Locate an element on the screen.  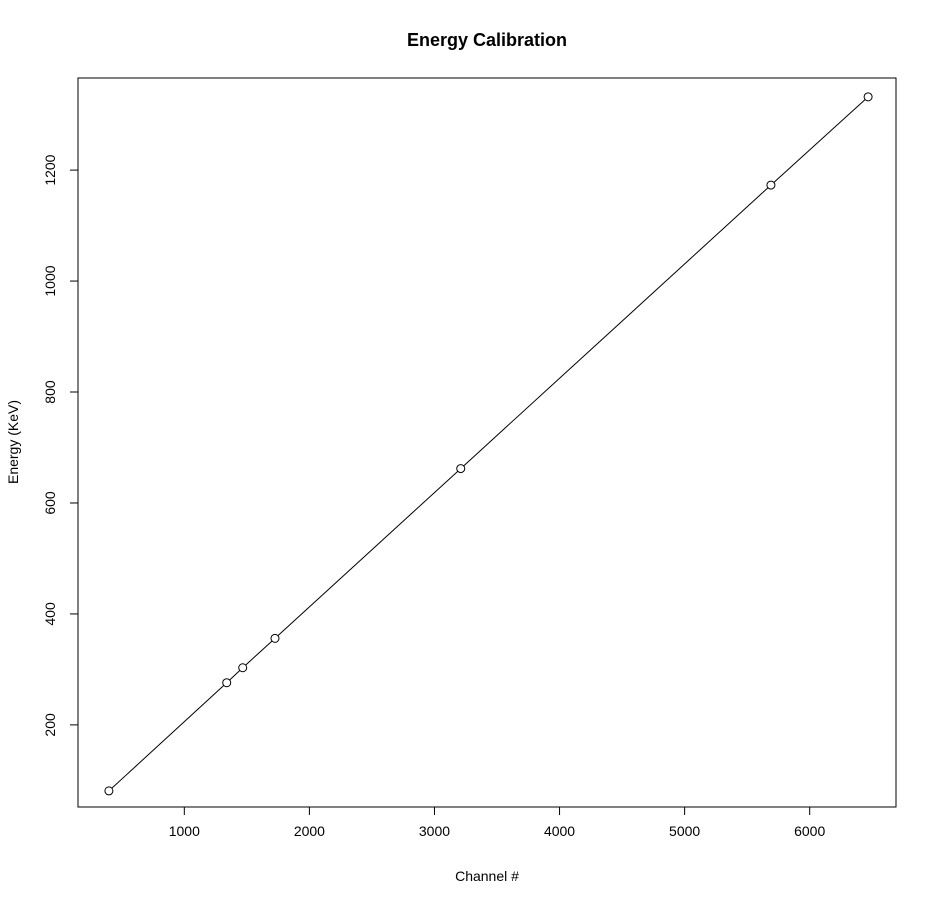
x-axis-label: Channel # is located at coordinates (487, 876).